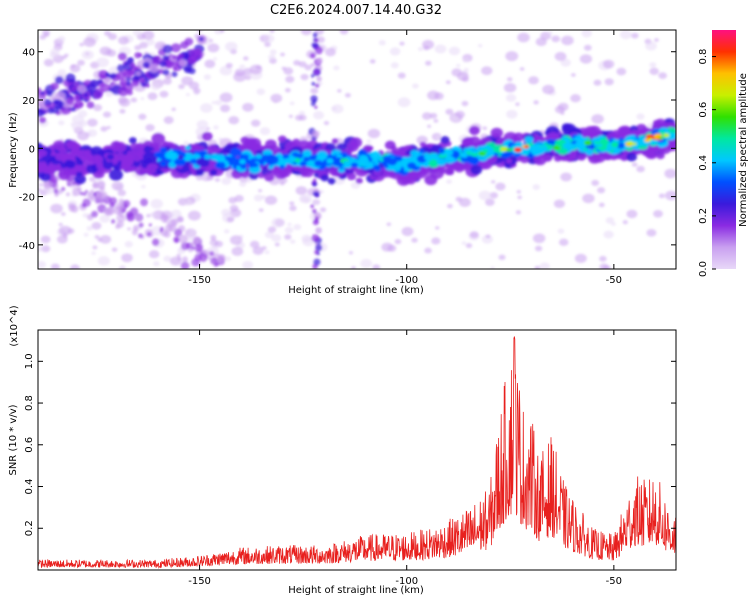  What do you see at coordinates (614, 581) in the screenshot?
I see `snr-xtick-label: -50` at bounding box center [614, 581].